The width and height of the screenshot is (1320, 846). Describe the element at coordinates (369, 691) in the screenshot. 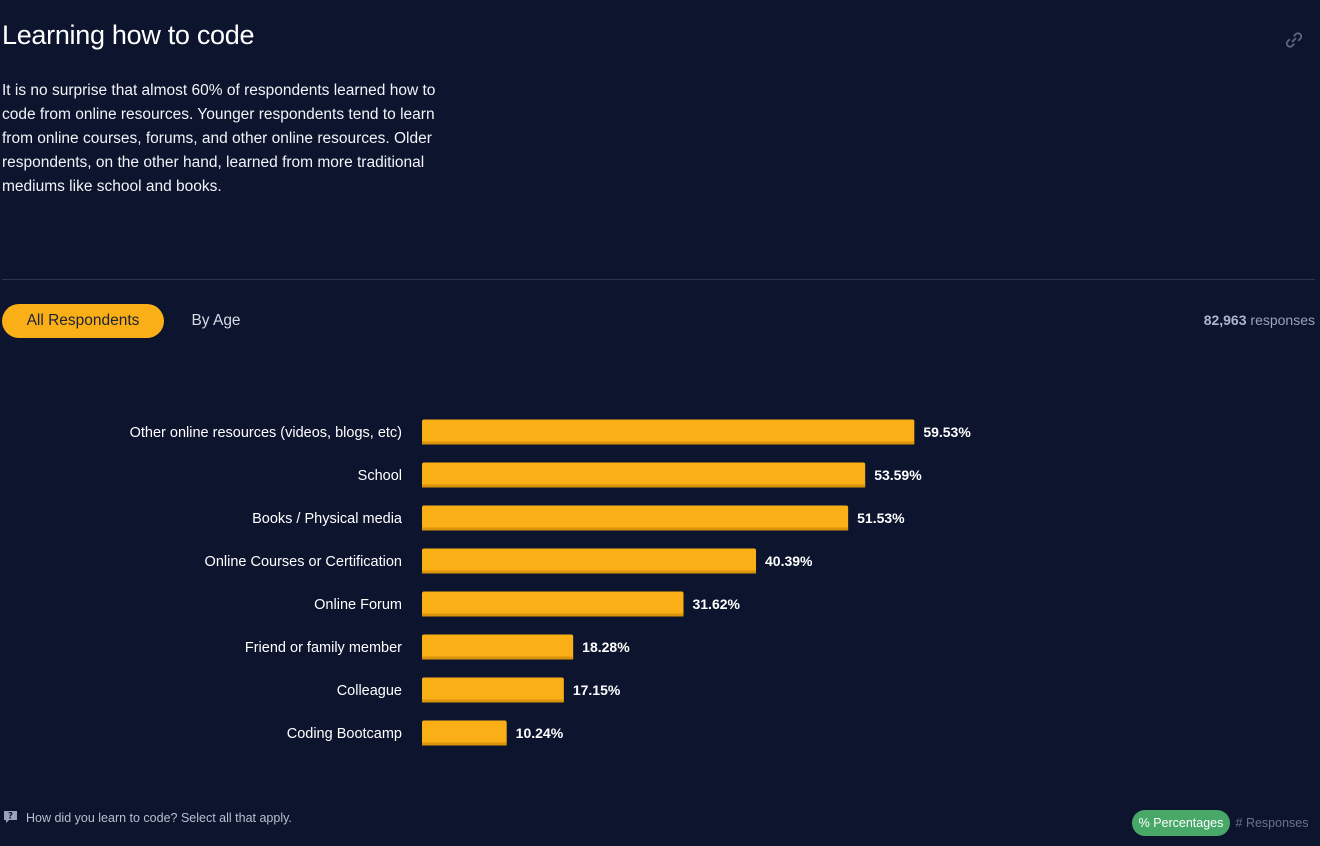

I see `category-label-colleague: Colleague` at that location.